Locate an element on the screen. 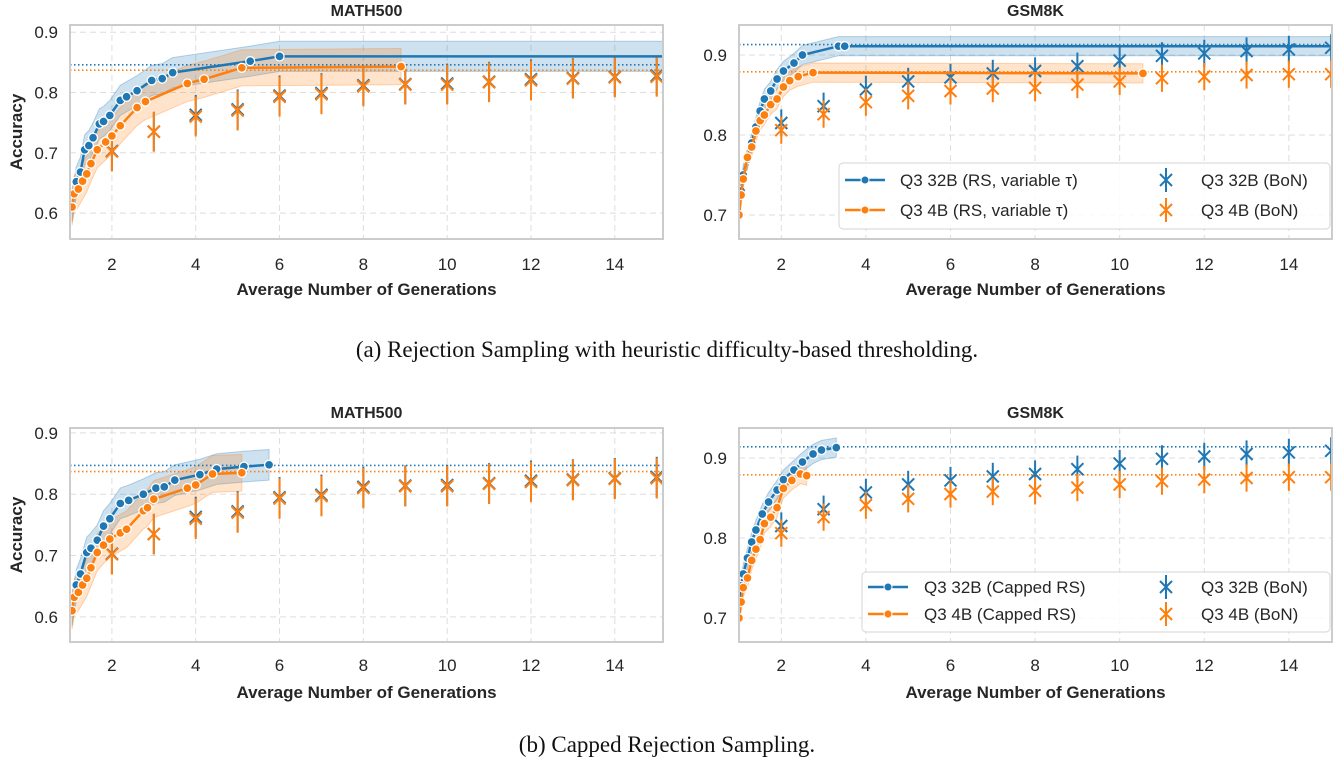 Image resolution: width=1335 pixels, height=776 pixels. x-tick-label: 8 is located at coordinates (1034, 264).